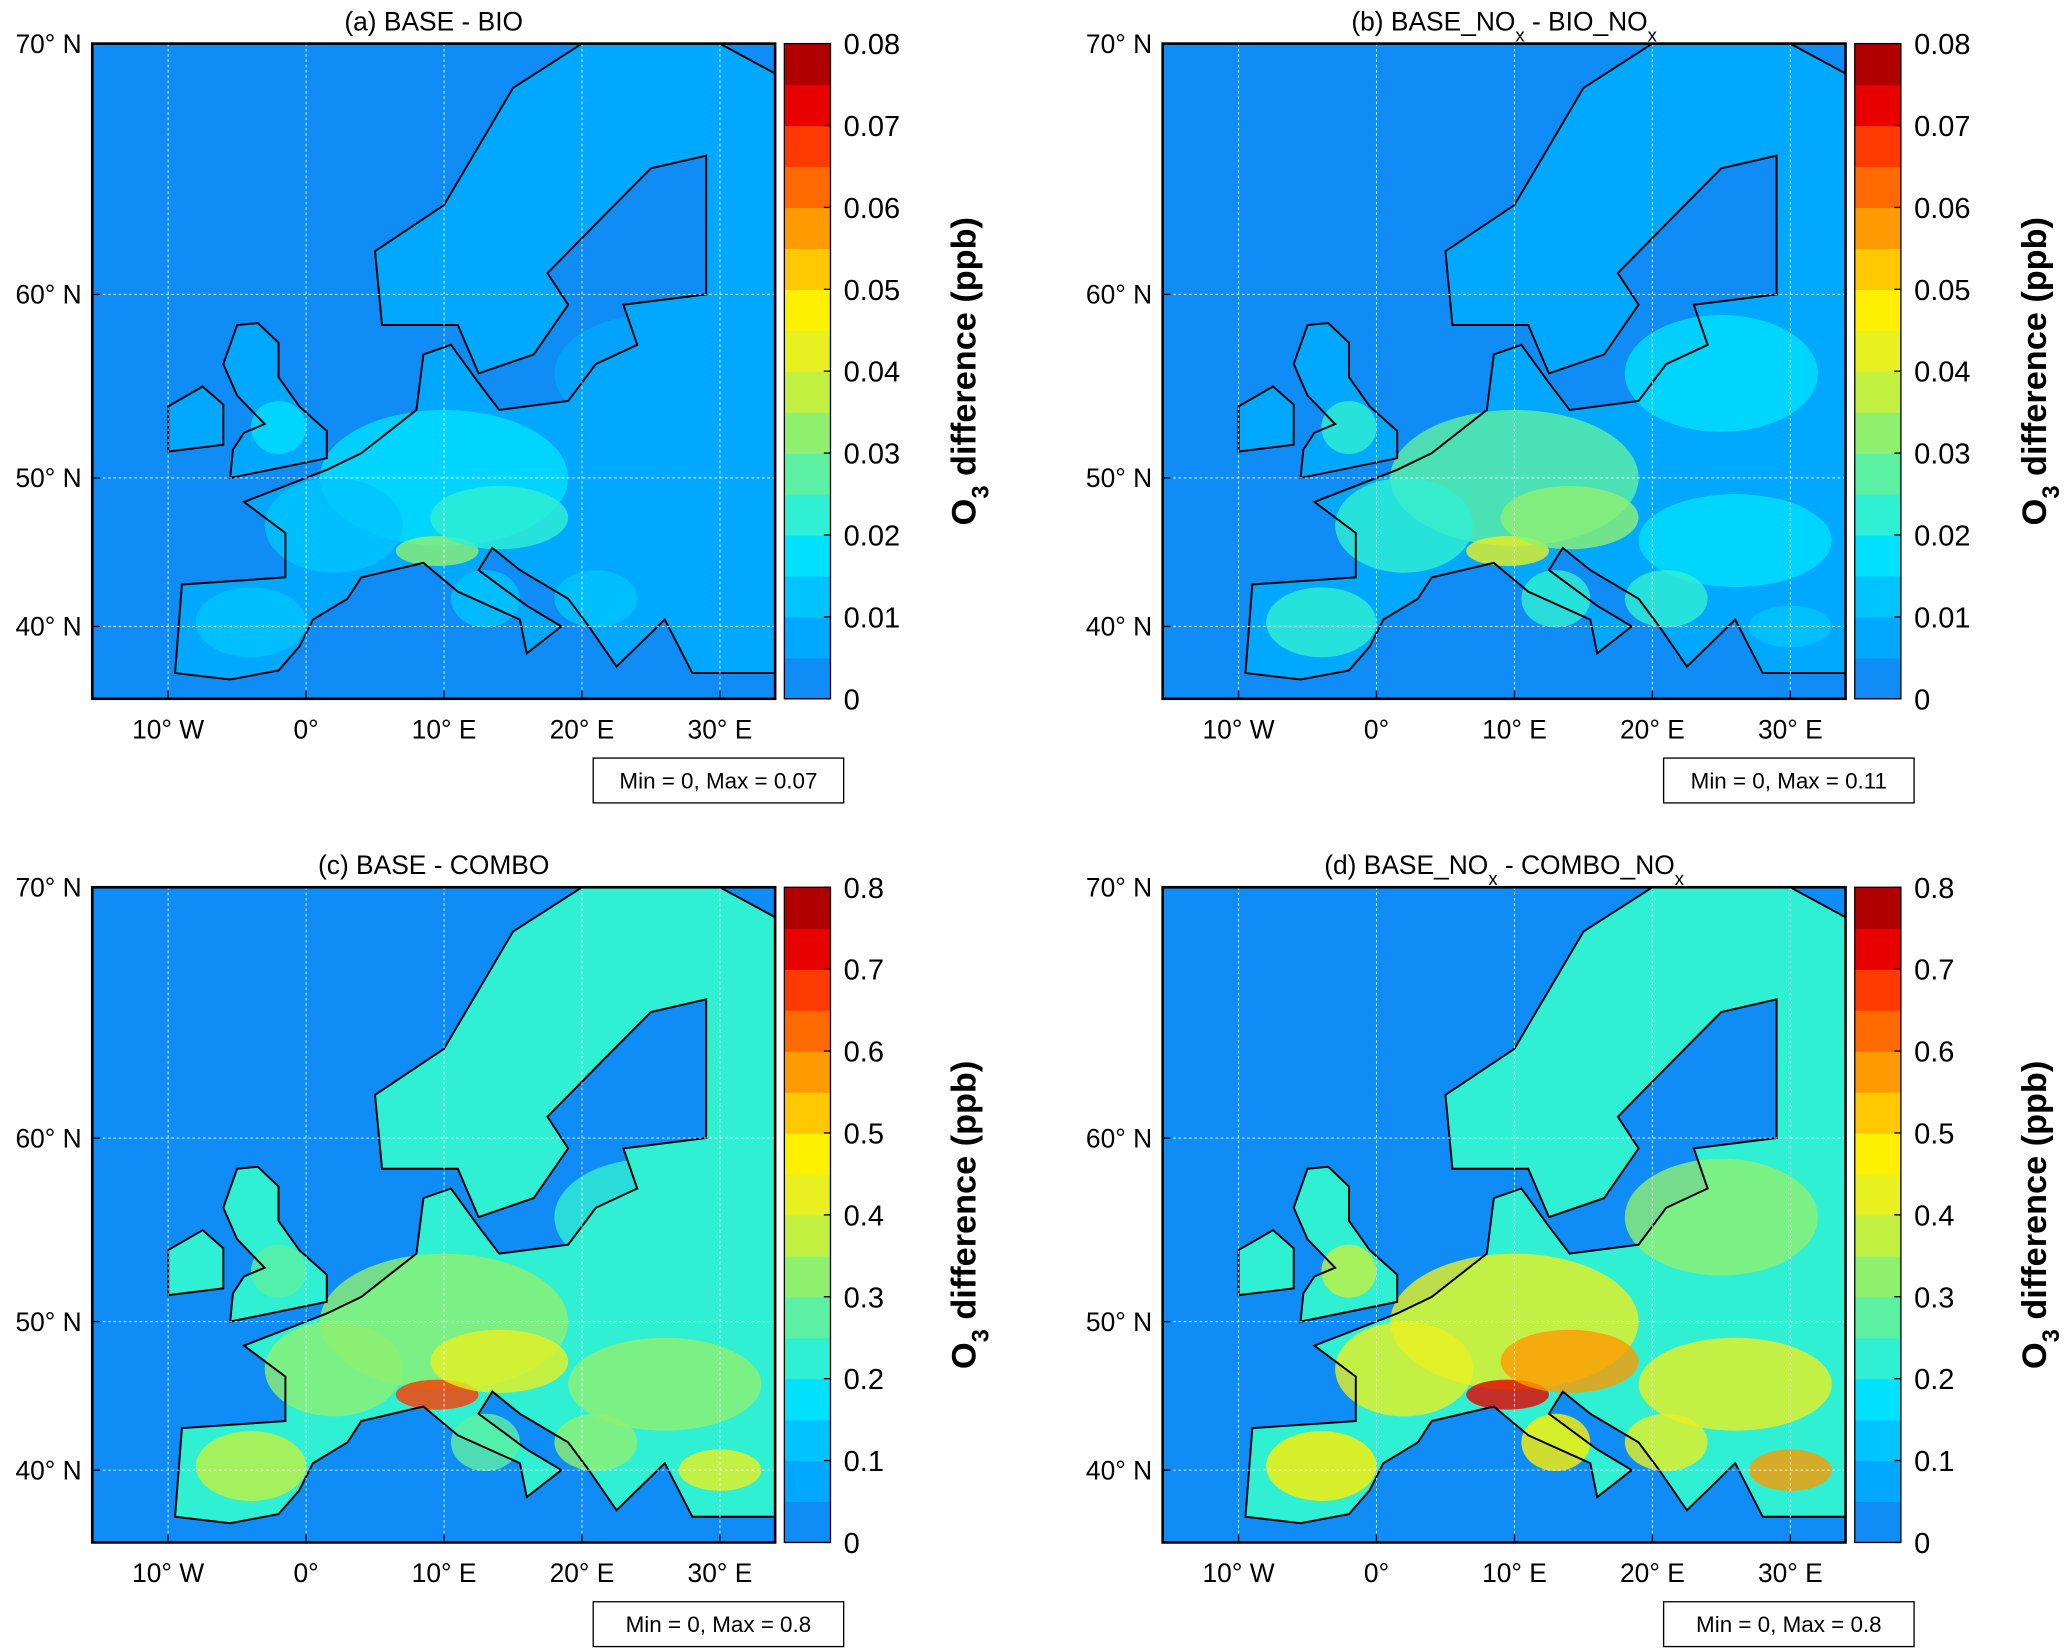  What do you see at coordinates (872, 455) in the screenshot?
I see `colorbar-tick-label: 0.03` at bounding box center [872, 455].